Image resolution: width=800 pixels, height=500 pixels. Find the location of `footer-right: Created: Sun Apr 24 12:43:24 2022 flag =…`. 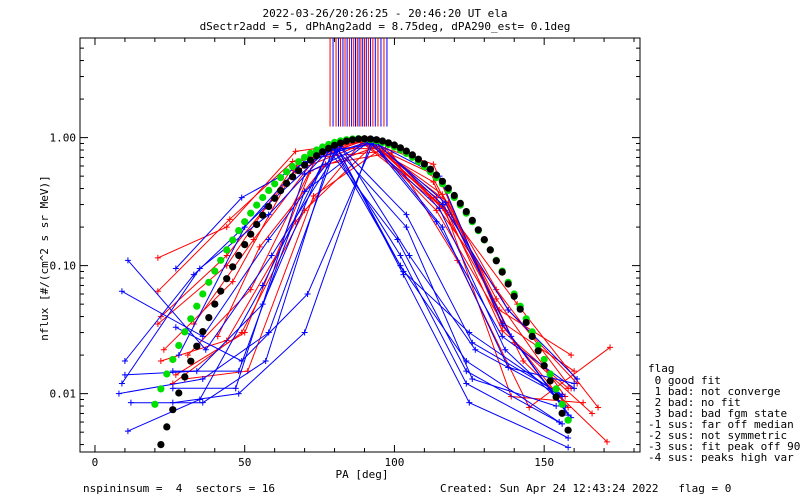

footer-right: Created: Sun Apr 24 12:43:24 2022 flag =… is located at coordinates (585, 488).